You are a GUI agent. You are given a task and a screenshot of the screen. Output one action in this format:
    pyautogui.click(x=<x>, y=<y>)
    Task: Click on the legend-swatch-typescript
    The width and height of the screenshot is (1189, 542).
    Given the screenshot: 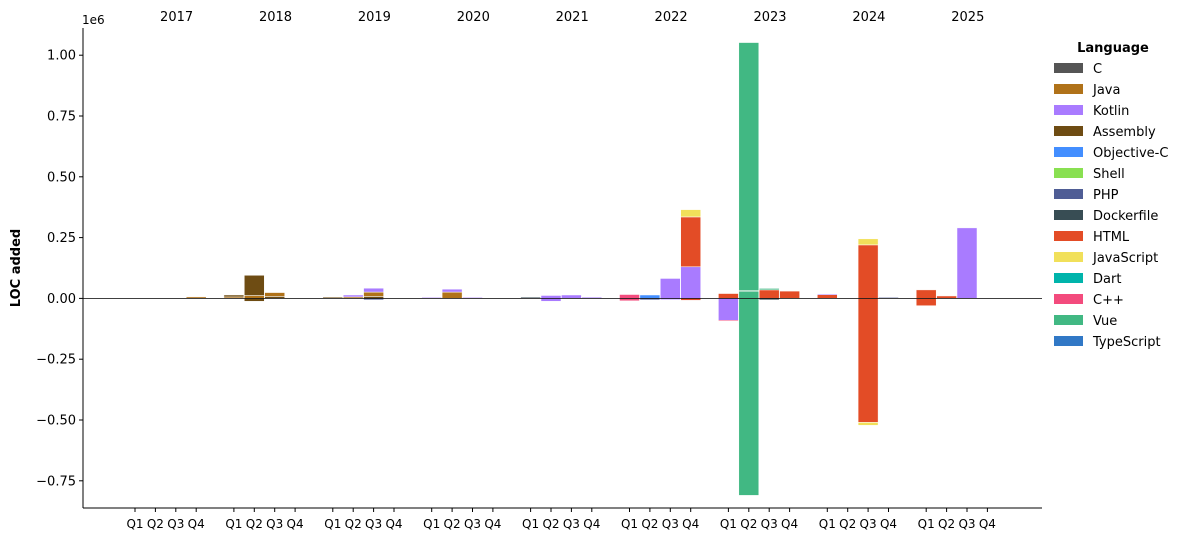 What is the action you would take?
    pyautogui.click(x=1068, y=341)
    